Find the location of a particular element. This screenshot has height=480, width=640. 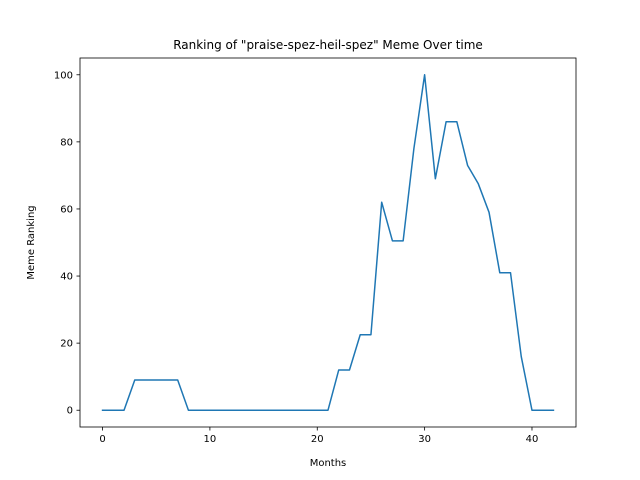

x-axis: 0 10 20 30 40 is located at coordinates (318, 436).